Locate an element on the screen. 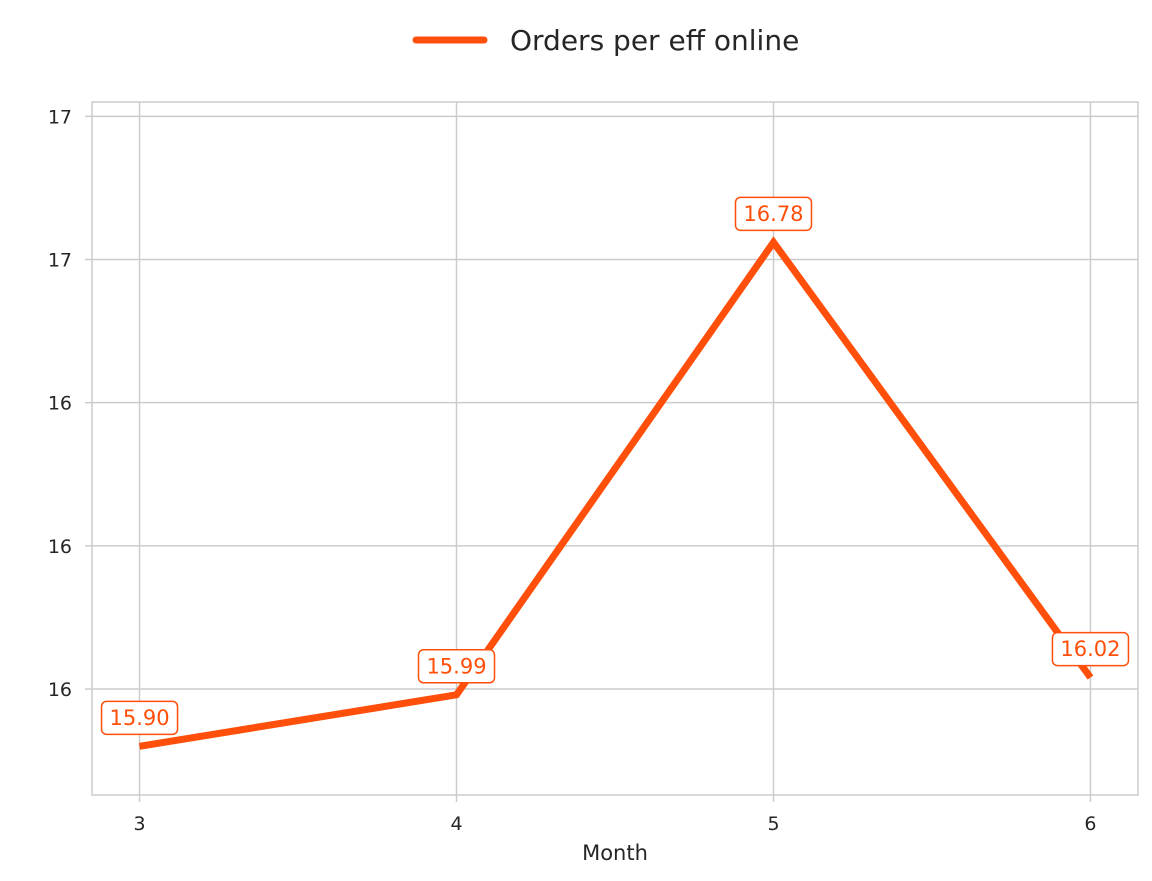  x-tick-label: 3 is located at coordinates (139, 824).